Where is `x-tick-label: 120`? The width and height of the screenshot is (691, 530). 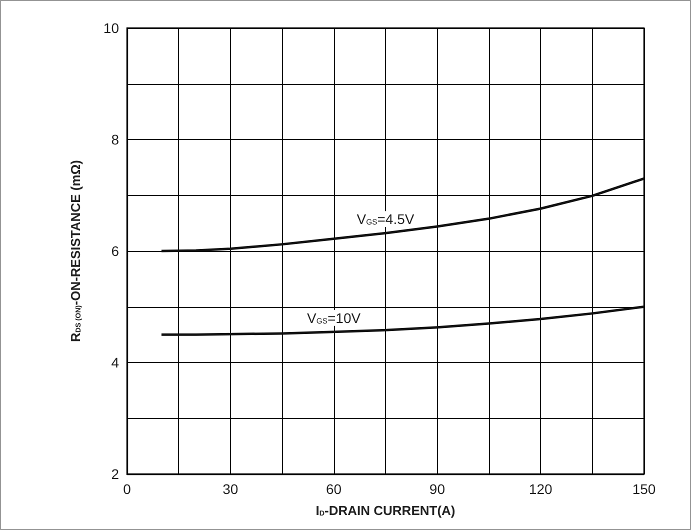 x-tick-label: 120 is located at coordinates (540, 489).